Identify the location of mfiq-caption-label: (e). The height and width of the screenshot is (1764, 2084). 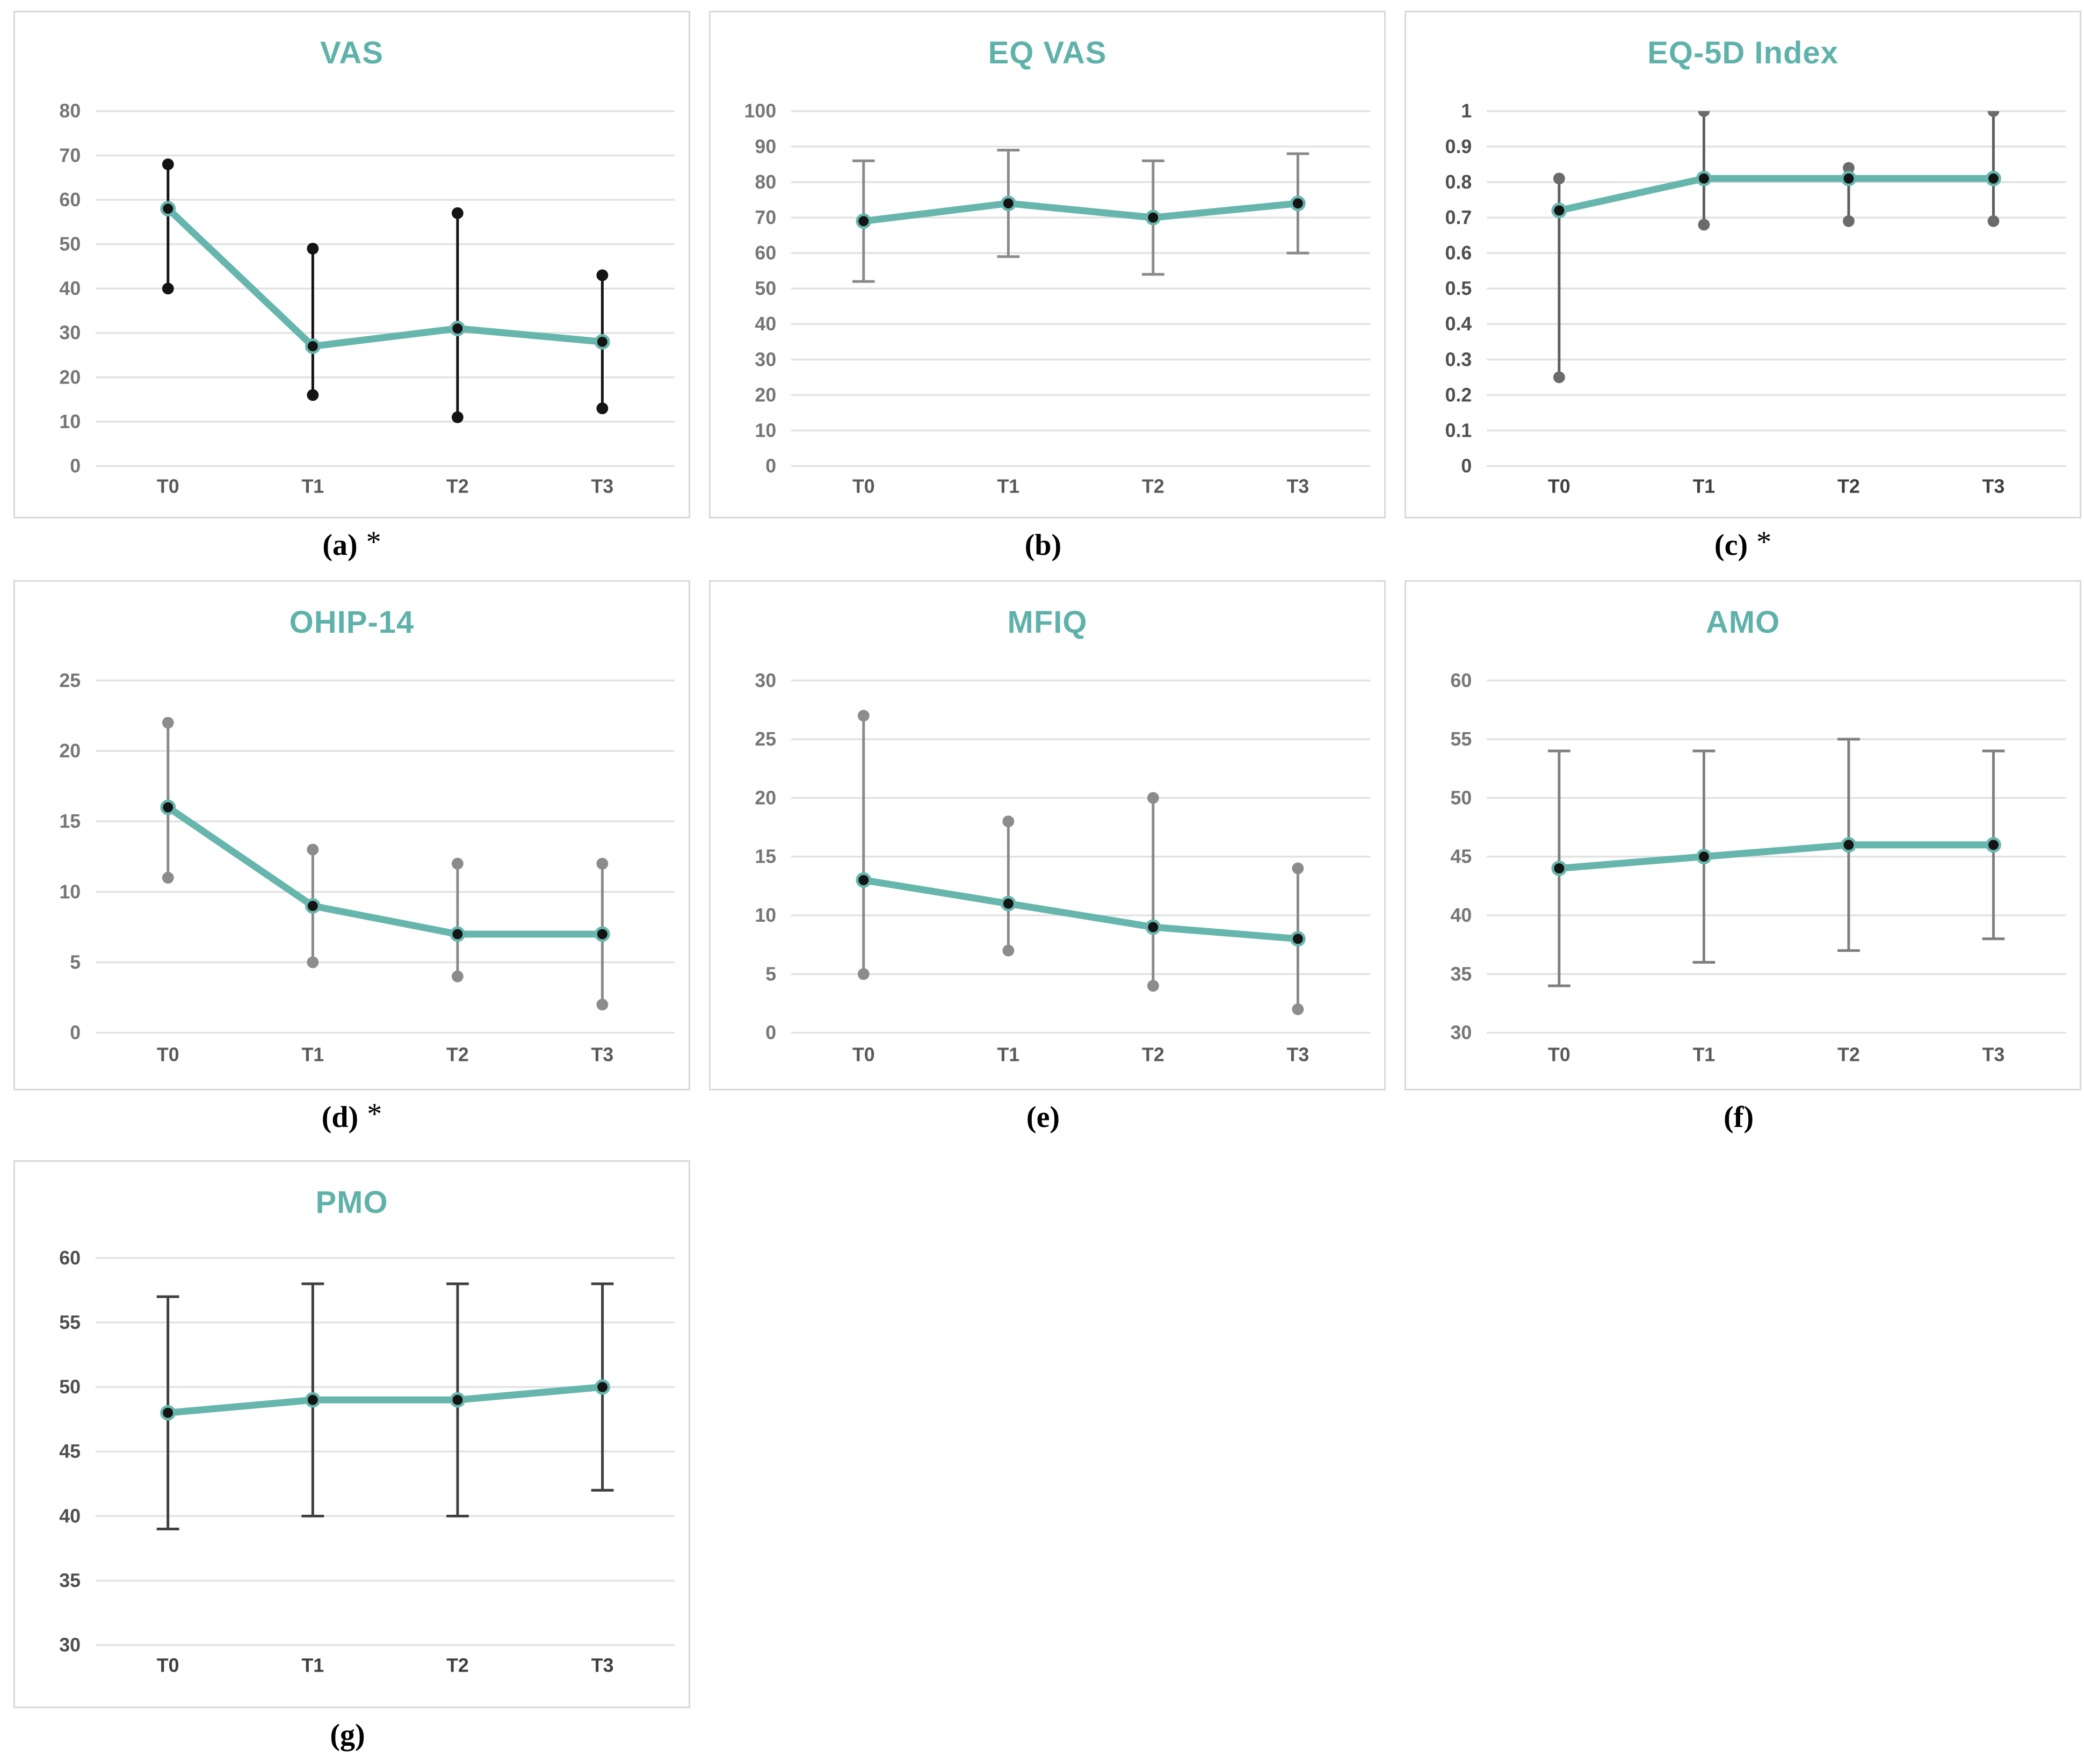
(1043, 1117).